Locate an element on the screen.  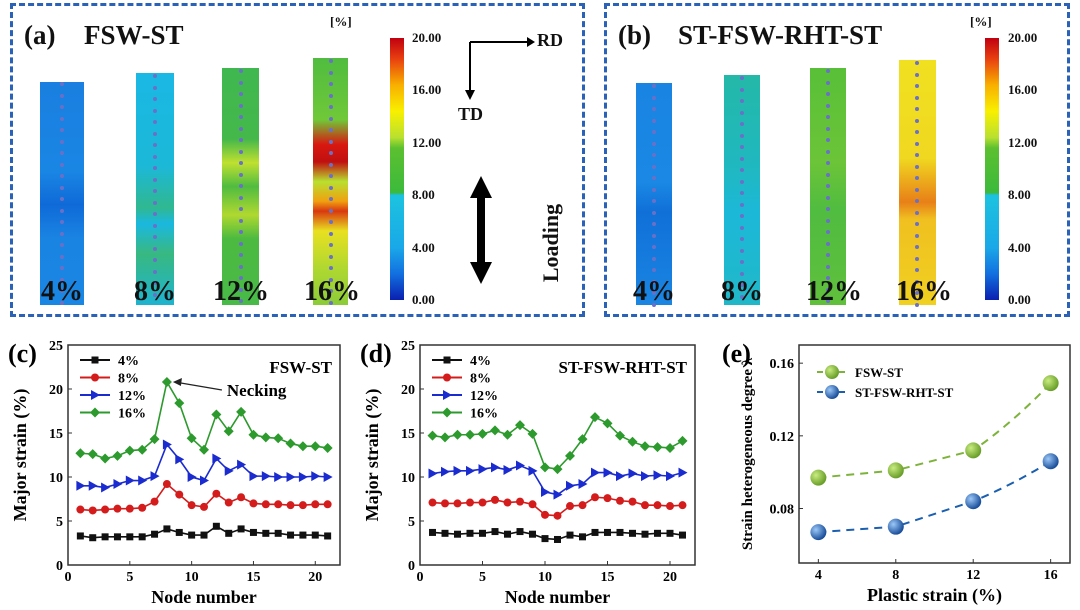
panel-b-label: (b) is located at coordinates (634, 35).